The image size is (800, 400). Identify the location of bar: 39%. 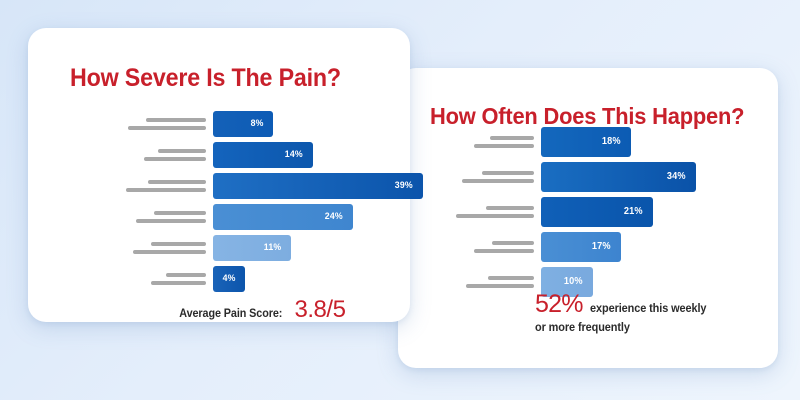
(318, 185).